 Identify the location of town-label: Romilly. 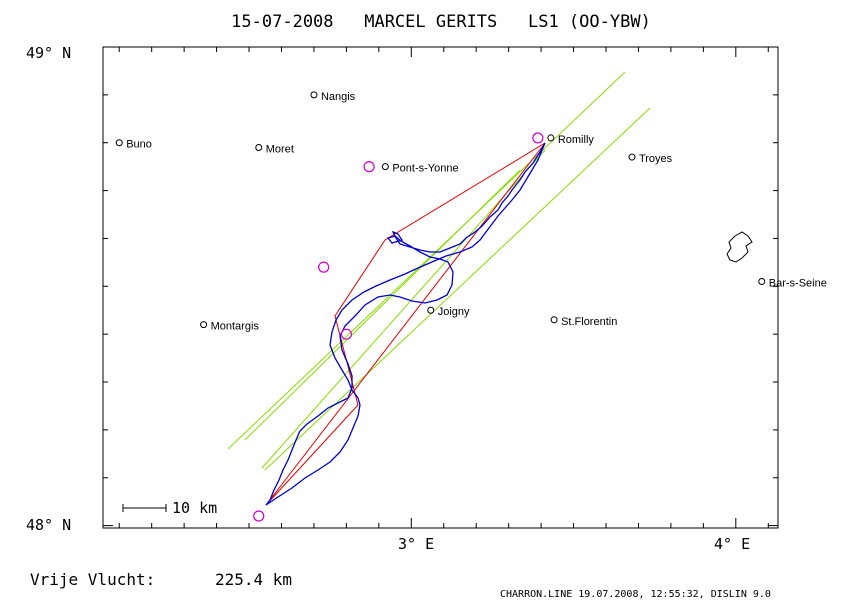
(576, 140).